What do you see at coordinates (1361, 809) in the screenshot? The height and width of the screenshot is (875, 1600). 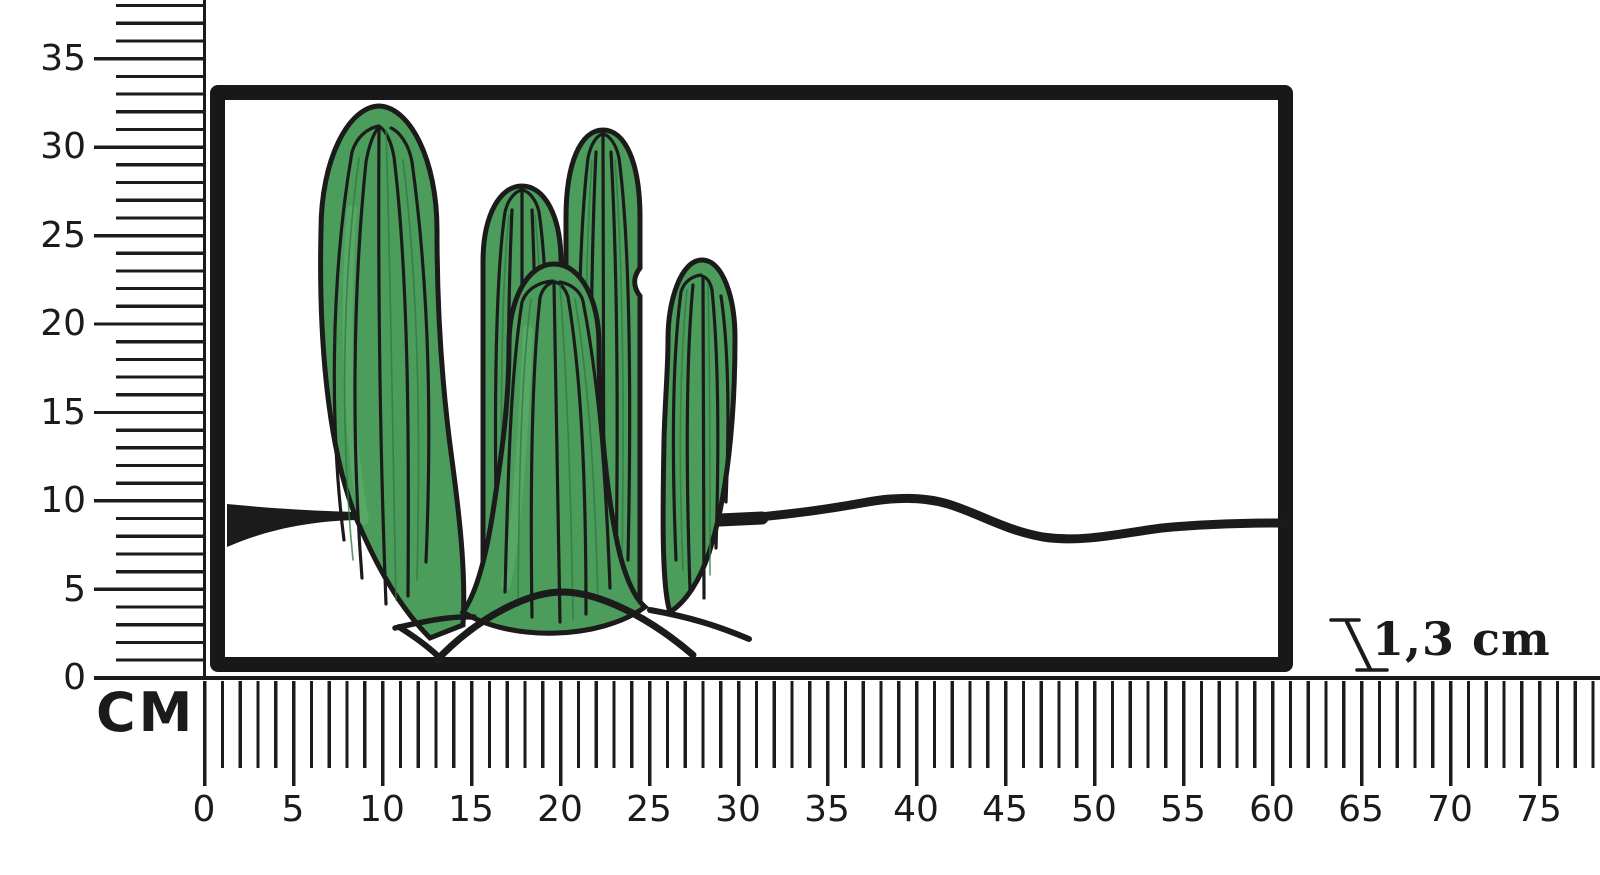 I see `horizontal-ruler-label: 65` at bounding box center [1361, 809].